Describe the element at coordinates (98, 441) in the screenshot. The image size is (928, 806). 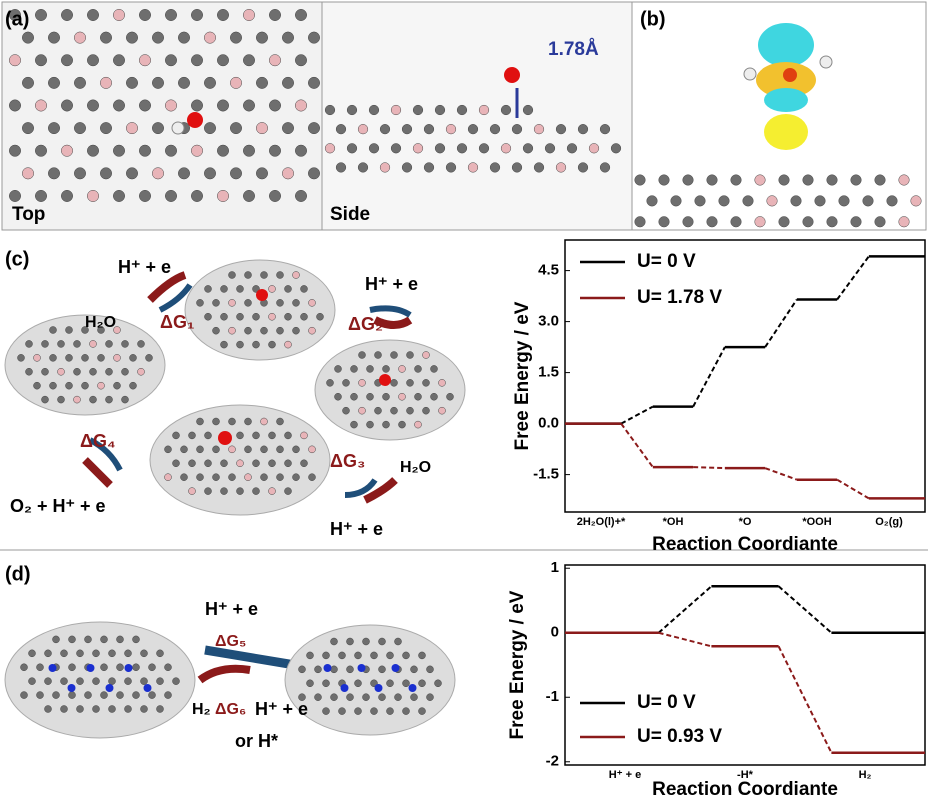
I see `annotation: ΔG₄` at that location.